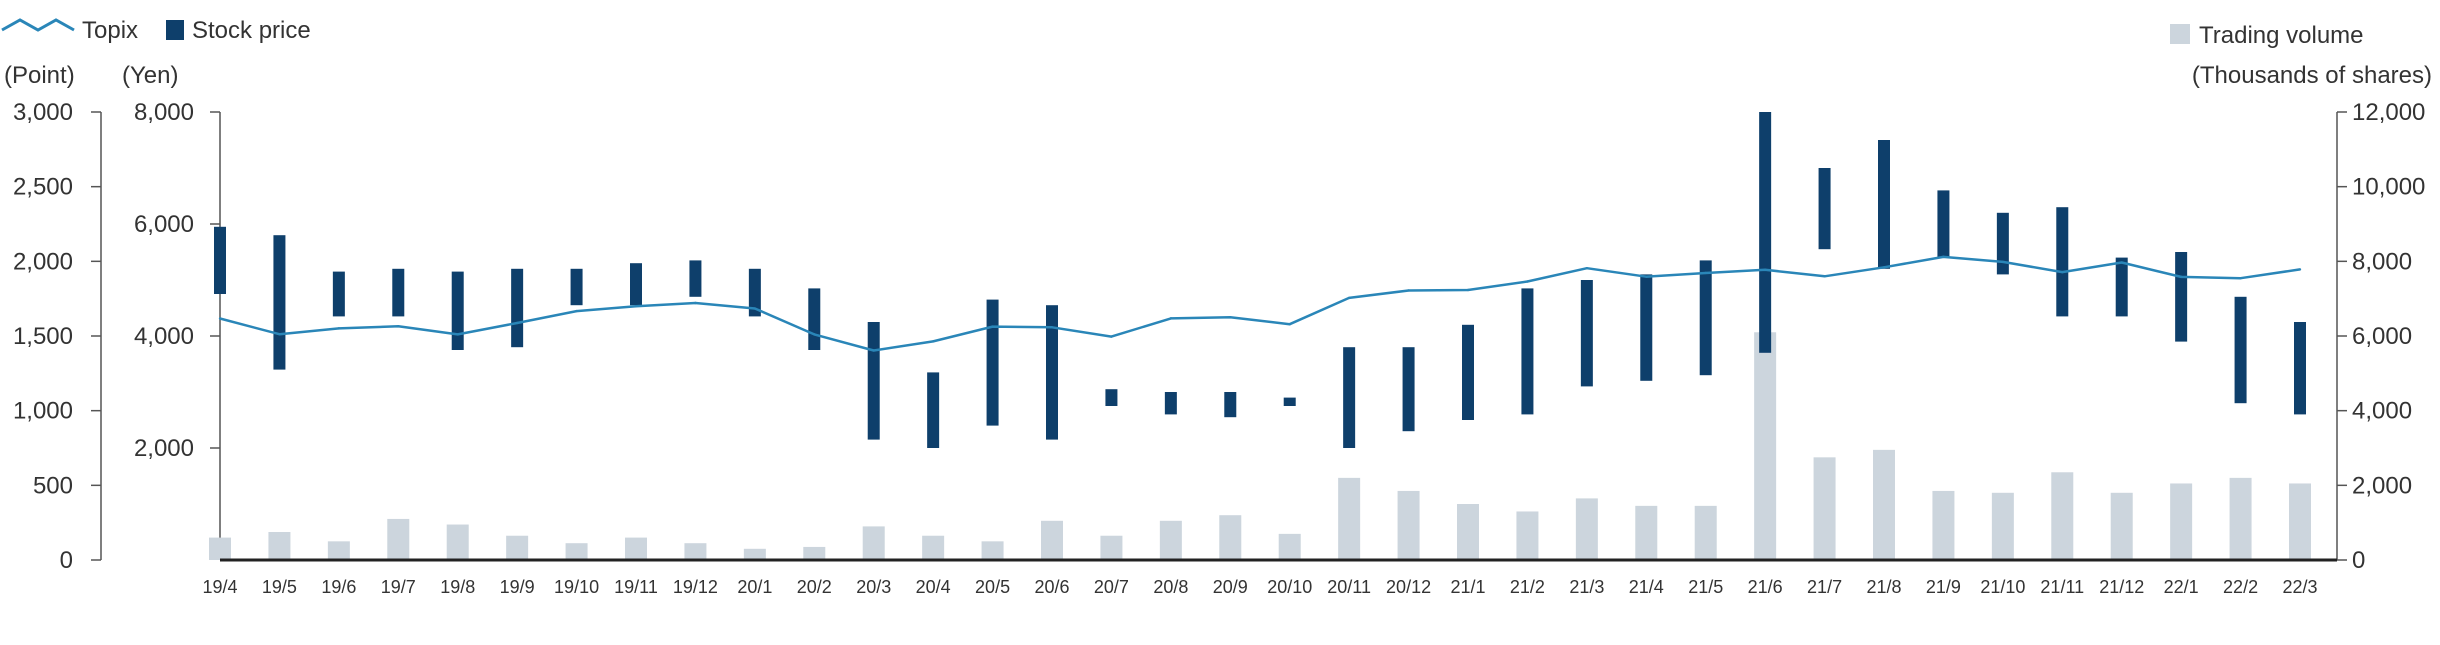  I want to click on x-tick-label: 20/7, so click(1111, 587).